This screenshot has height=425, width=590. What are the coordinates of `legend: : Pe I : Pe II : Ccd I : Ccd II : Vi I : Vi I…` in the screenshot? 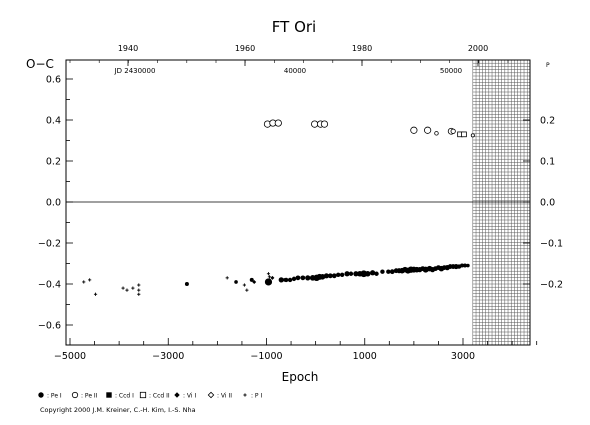 It's located at (150, 395).